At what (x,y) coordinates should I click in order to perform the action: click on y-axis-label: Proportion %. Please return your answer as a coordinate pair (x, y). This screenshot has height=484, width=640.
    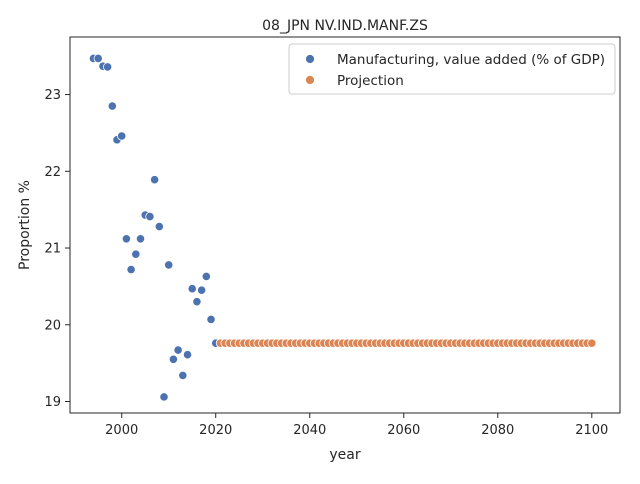
    Looking at the image, I should click on (25, 225).